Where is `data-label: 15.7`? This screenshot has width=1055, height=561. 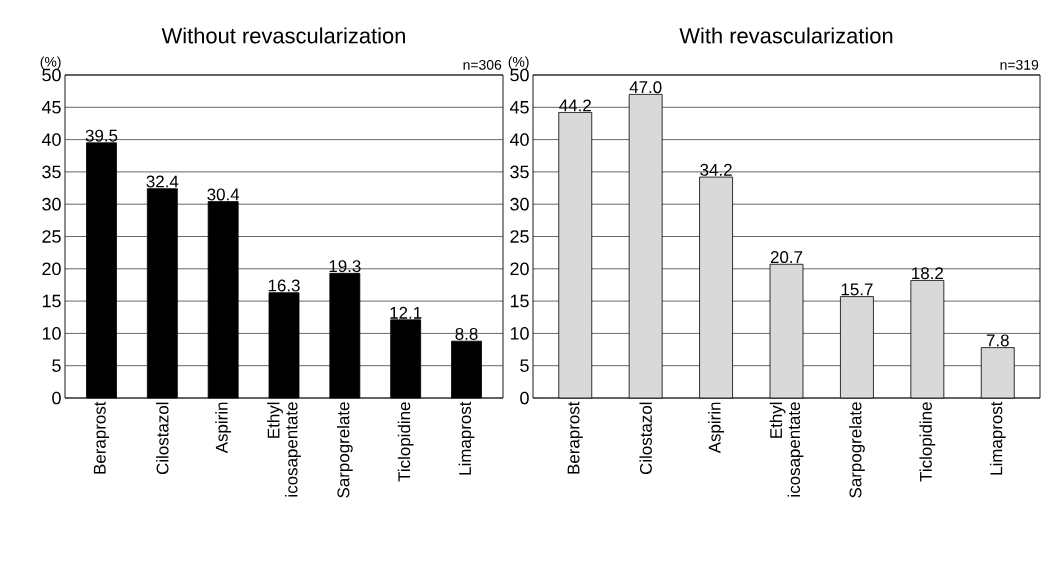 data-label: 15.7 is located at coordinates (857, 289).